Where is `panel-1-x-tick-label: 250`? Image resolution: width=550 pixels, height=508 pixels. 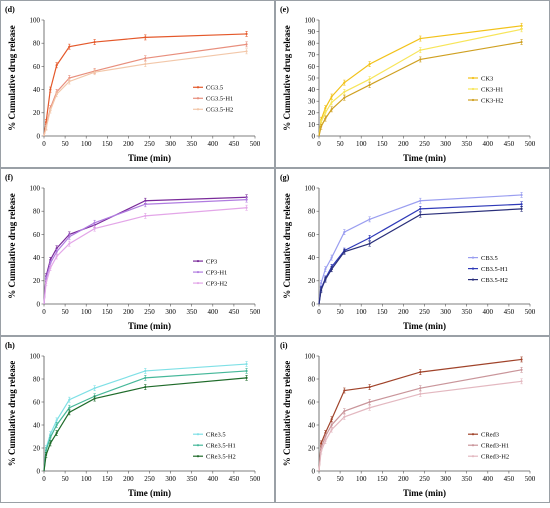 panel-1-x-tick-label: 250 is located at coordinates (149, 144).